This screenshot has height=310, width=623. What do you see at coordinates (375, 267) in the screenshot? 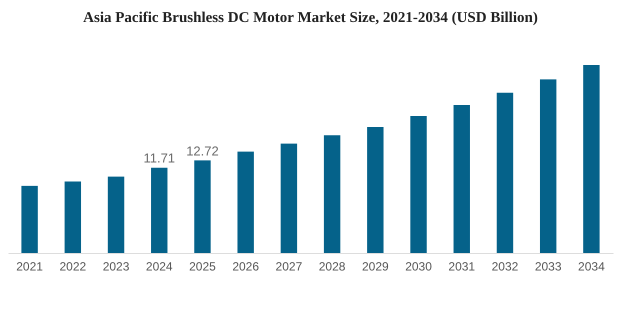
I see `x-tick-label: 2029` at bounding box center [375, 267].